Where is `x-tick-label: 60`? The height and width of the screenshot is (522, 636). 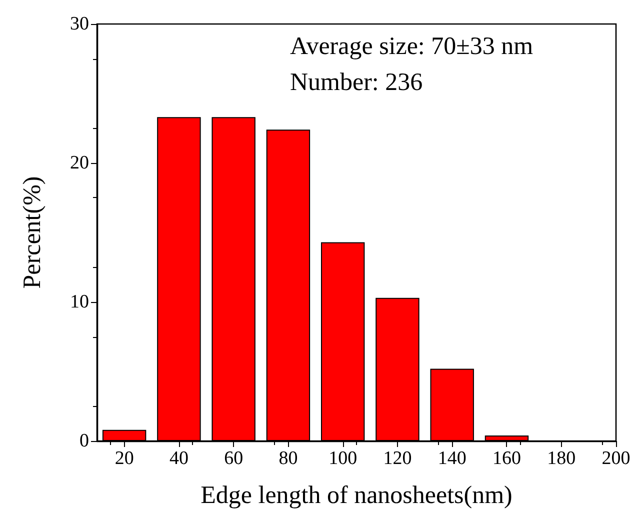 x-tick-label: 60 is located at coordinates (234, 458).